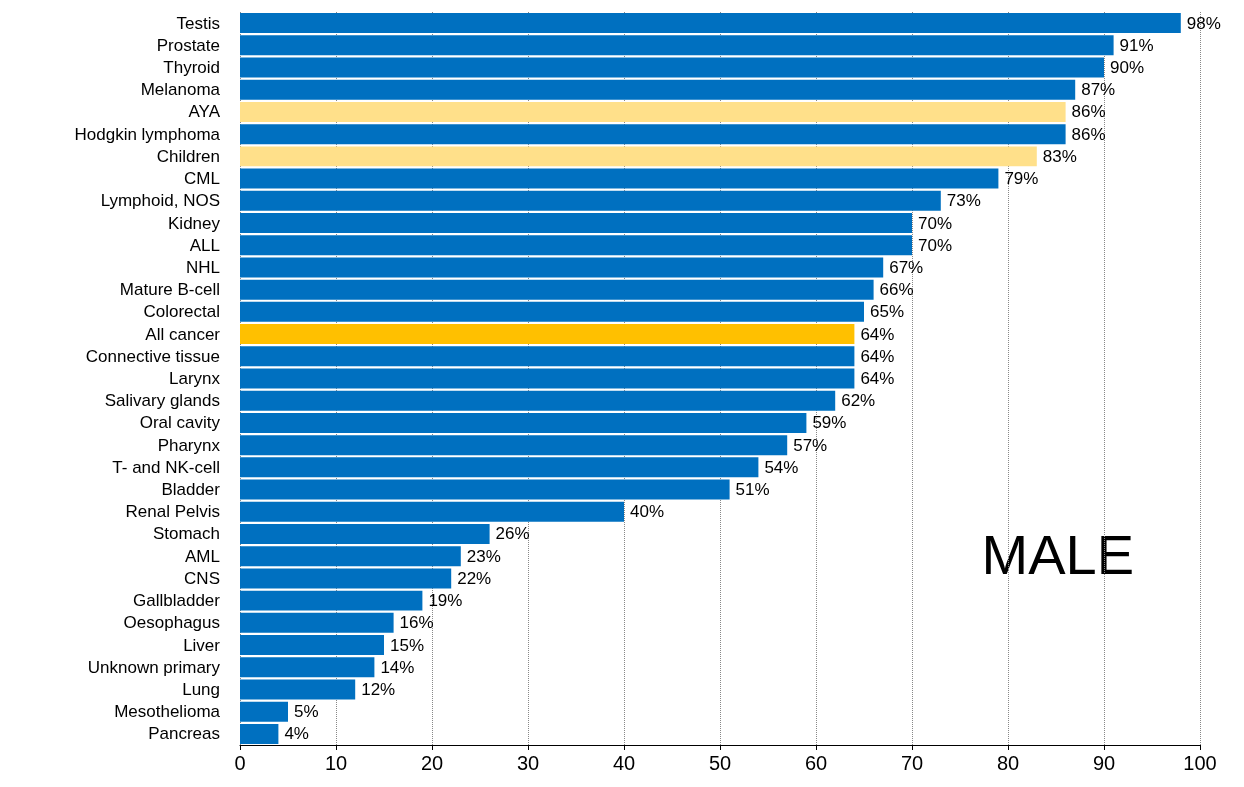 The image size is (1244, 787). Describe the element at coordinates (189, 445) in the screenshot. I see `y-tick-label: Pharynx` at that location.